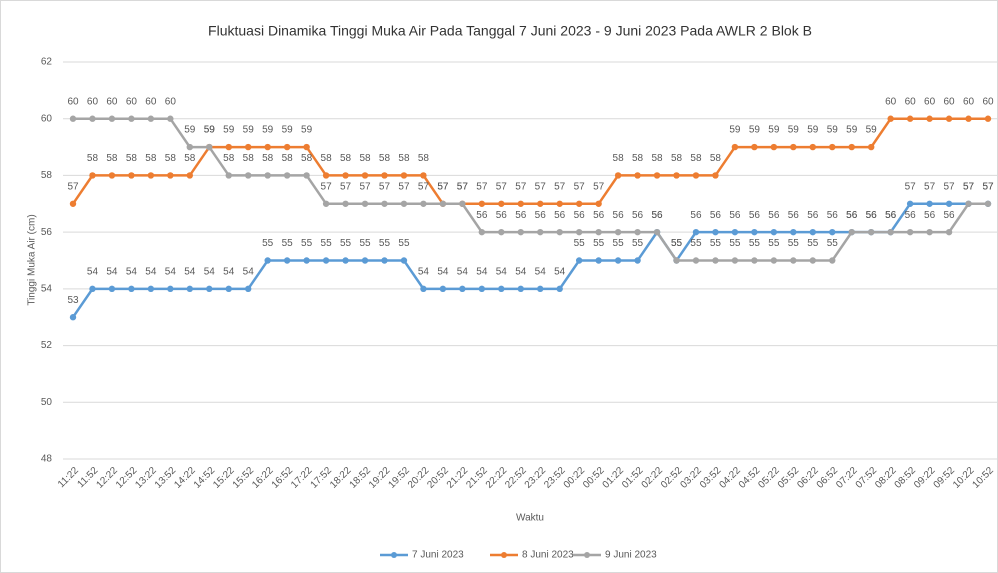 This screenshot has height=573, width=998. Describe the element at coordinates (631, 555) in the screenshot. I see `legend-label: 9 Juni 2023` at that location.